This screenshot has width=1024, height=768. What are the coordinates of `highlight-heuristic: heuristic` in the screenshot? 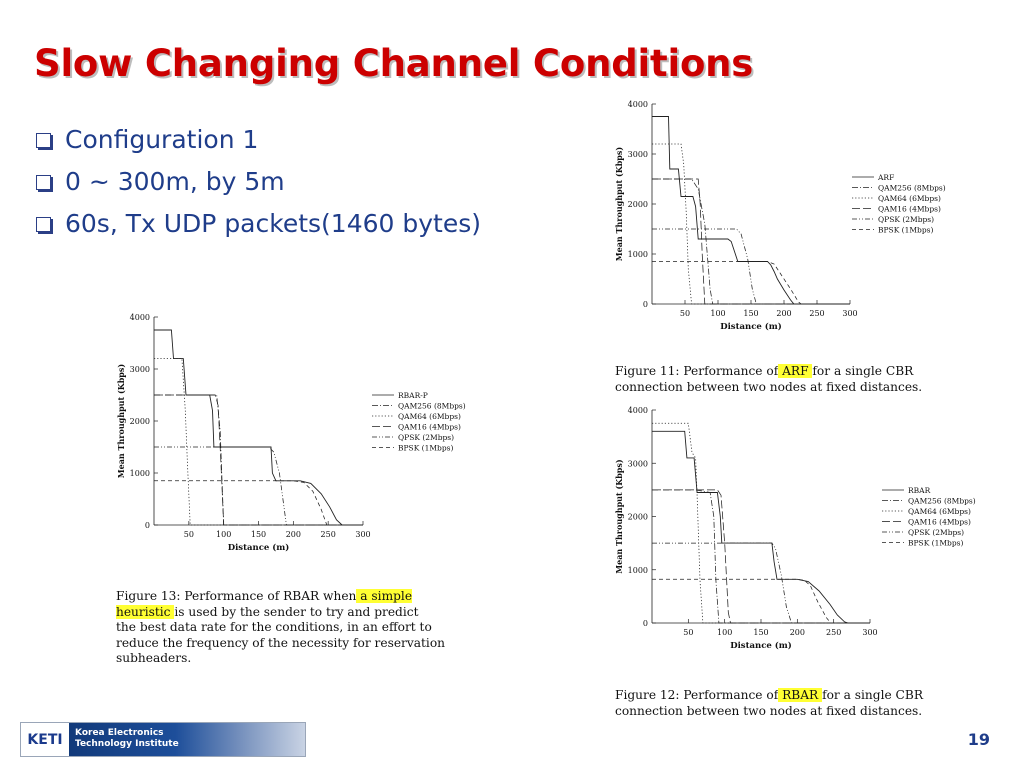 It's located at (145, 611).